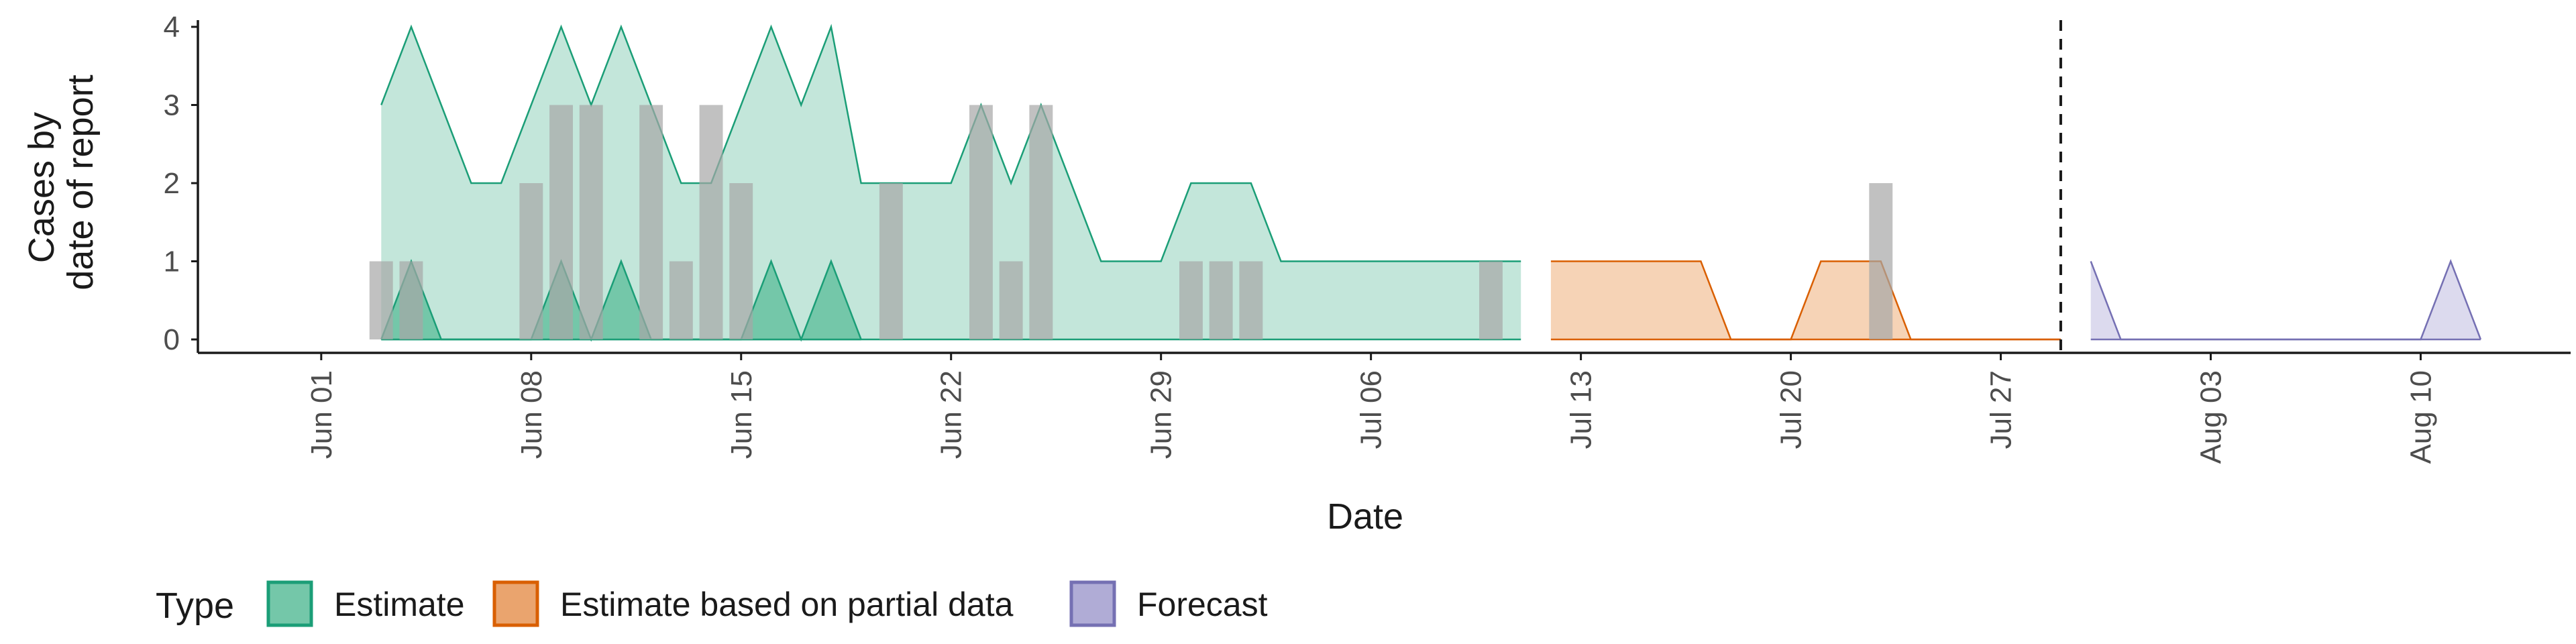 The width and height of the screenshot is (2576, 644). Describe the element at coordinates (1161, 414) in the screenshot. I see `x-tick-label: Jun 29` at that location.